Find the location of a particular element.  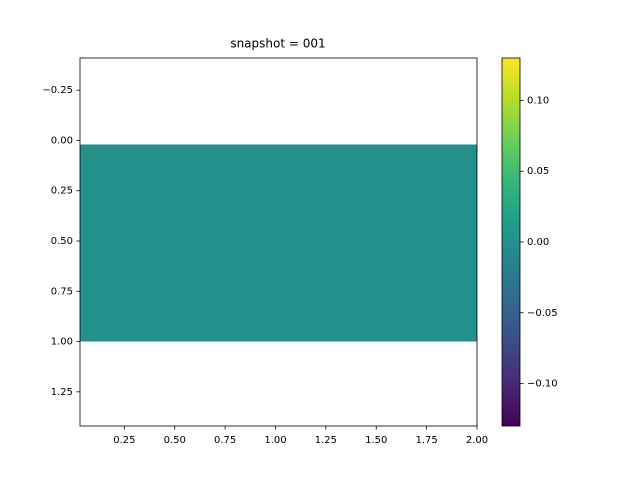

colorbar is located at coordinates (511, 242).